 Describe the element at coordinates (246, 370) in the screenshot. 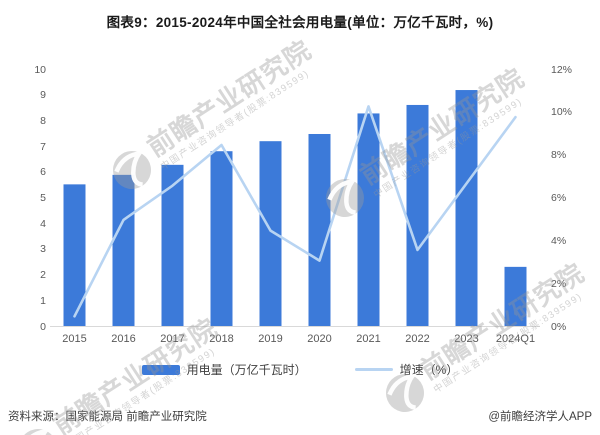

I see `legend-label: 用电量（万亿千瓦时）` at that location.